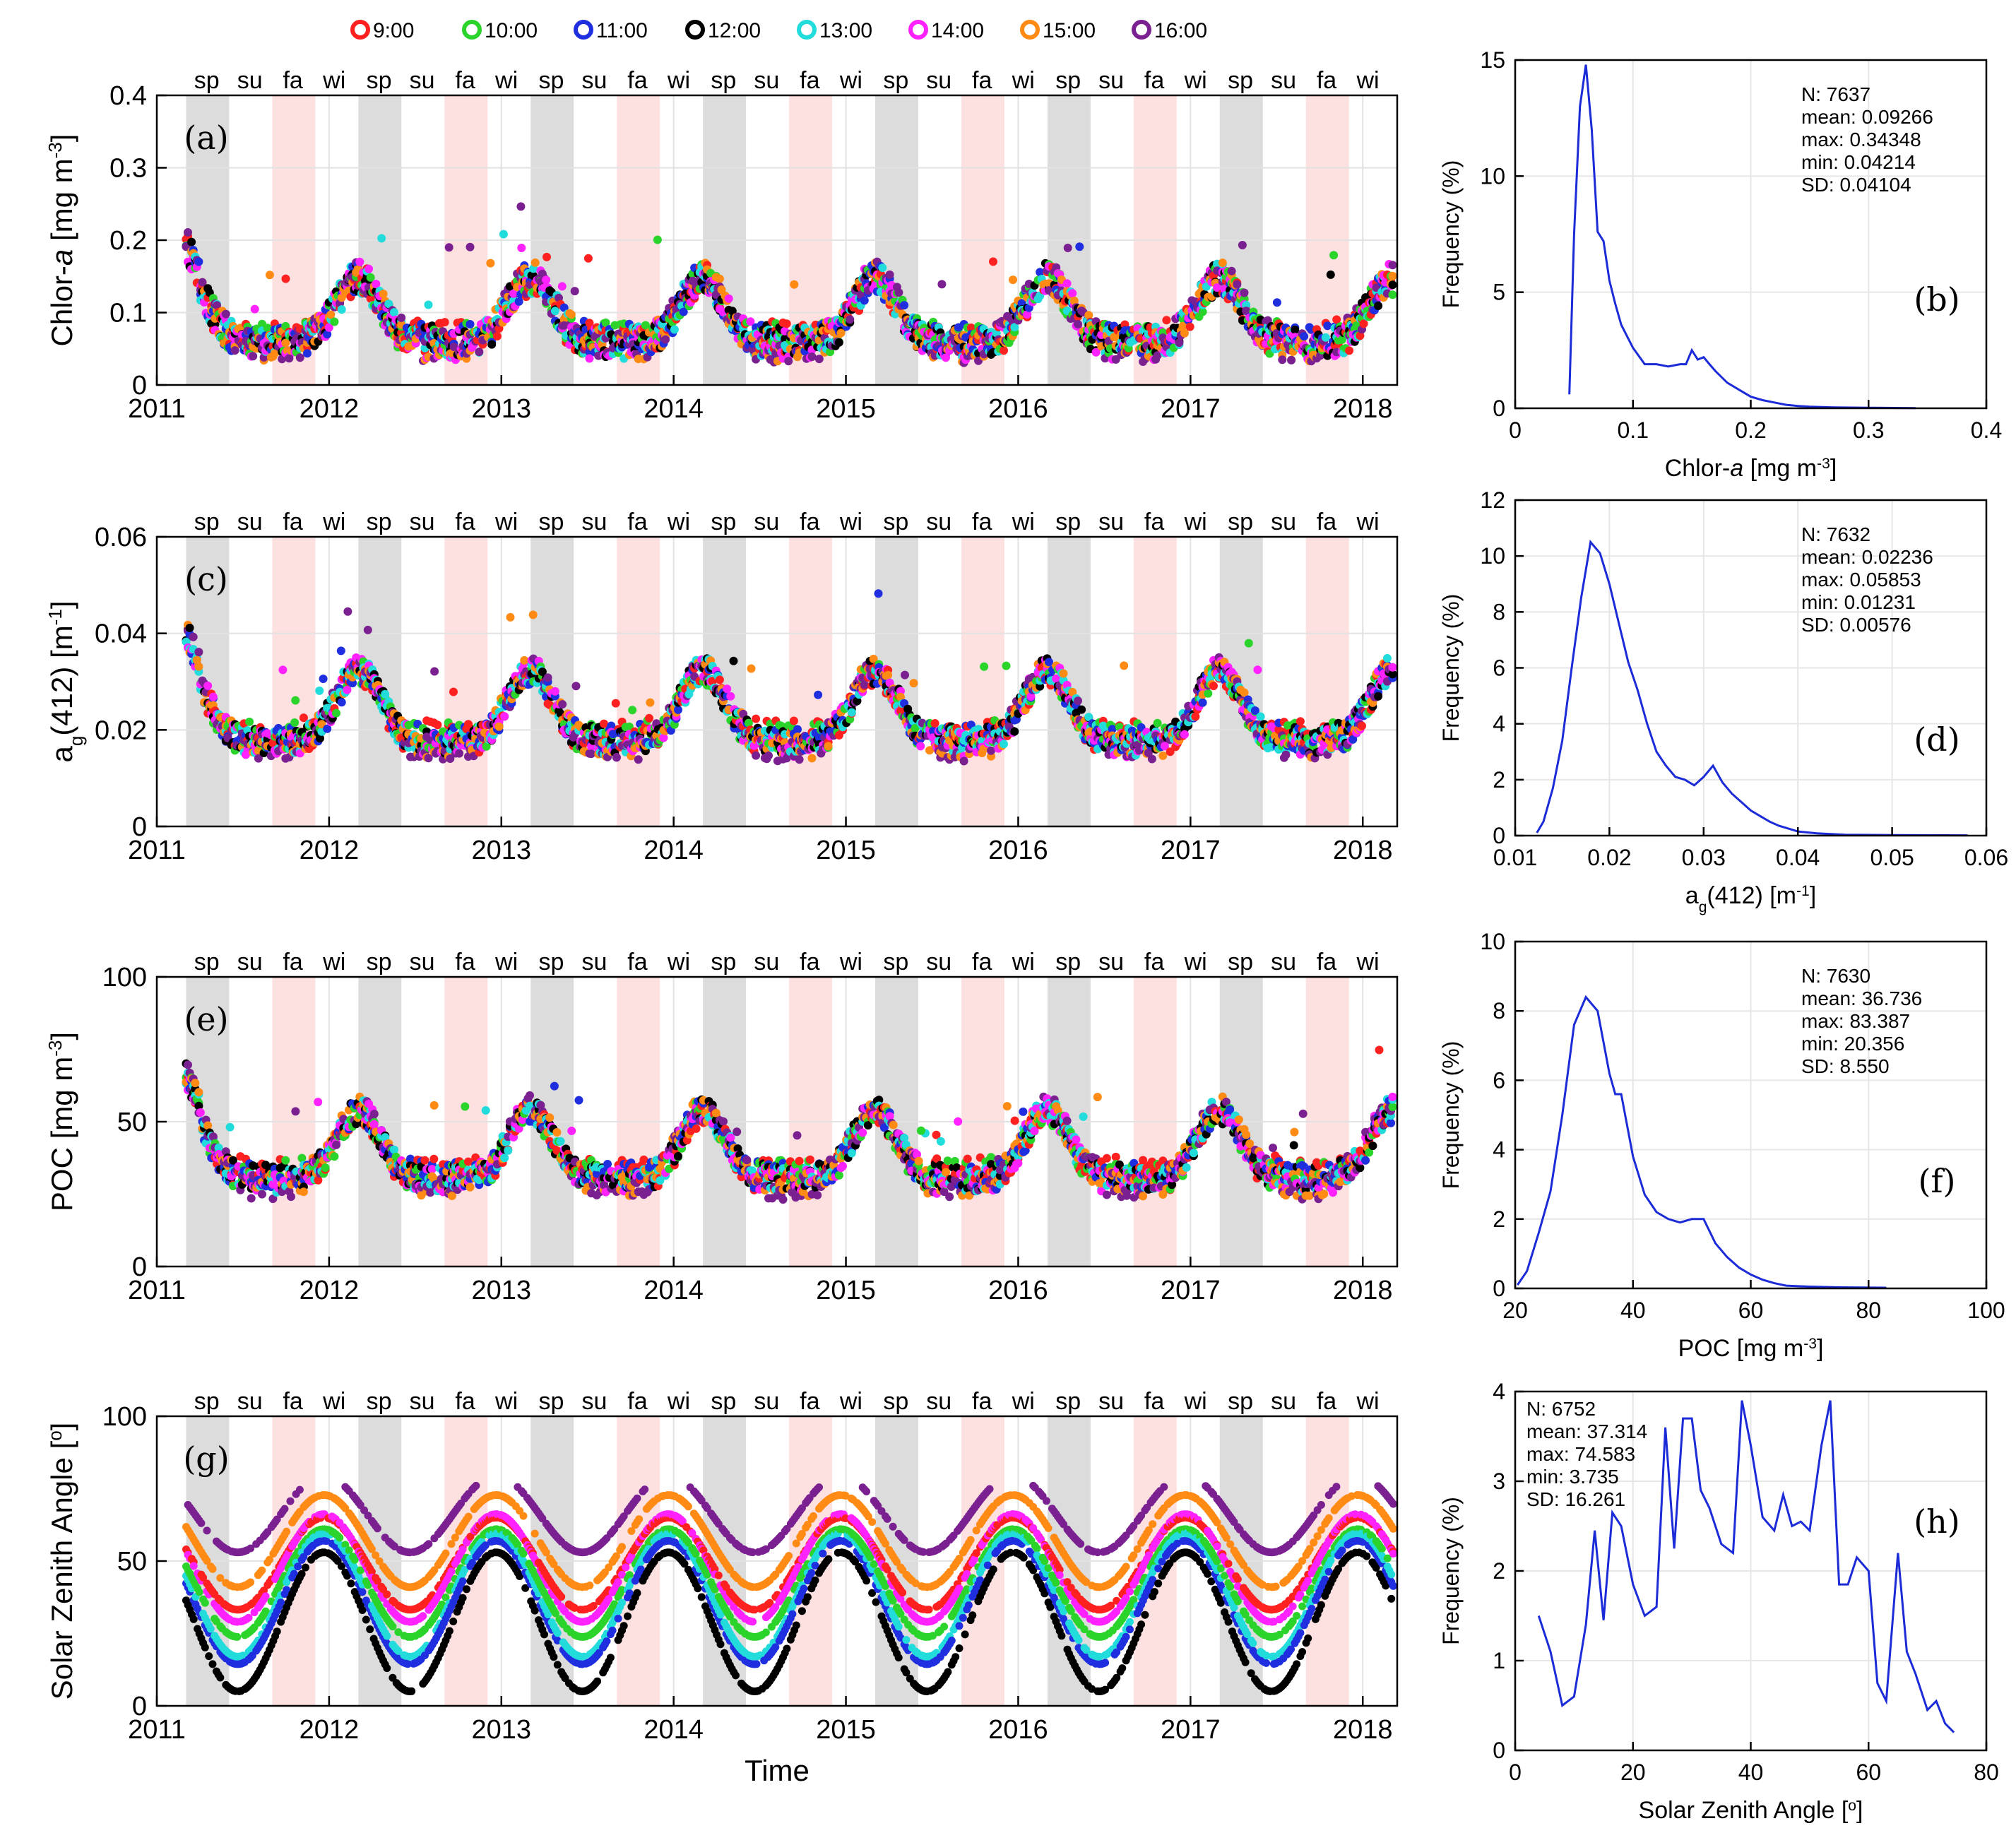 The width and height of the screenshot is (2016, 1833). What do you see at coordinates (622, 30) in the screenshot?
I see `legend-label: 11:00` at bounding box center [622, 30].